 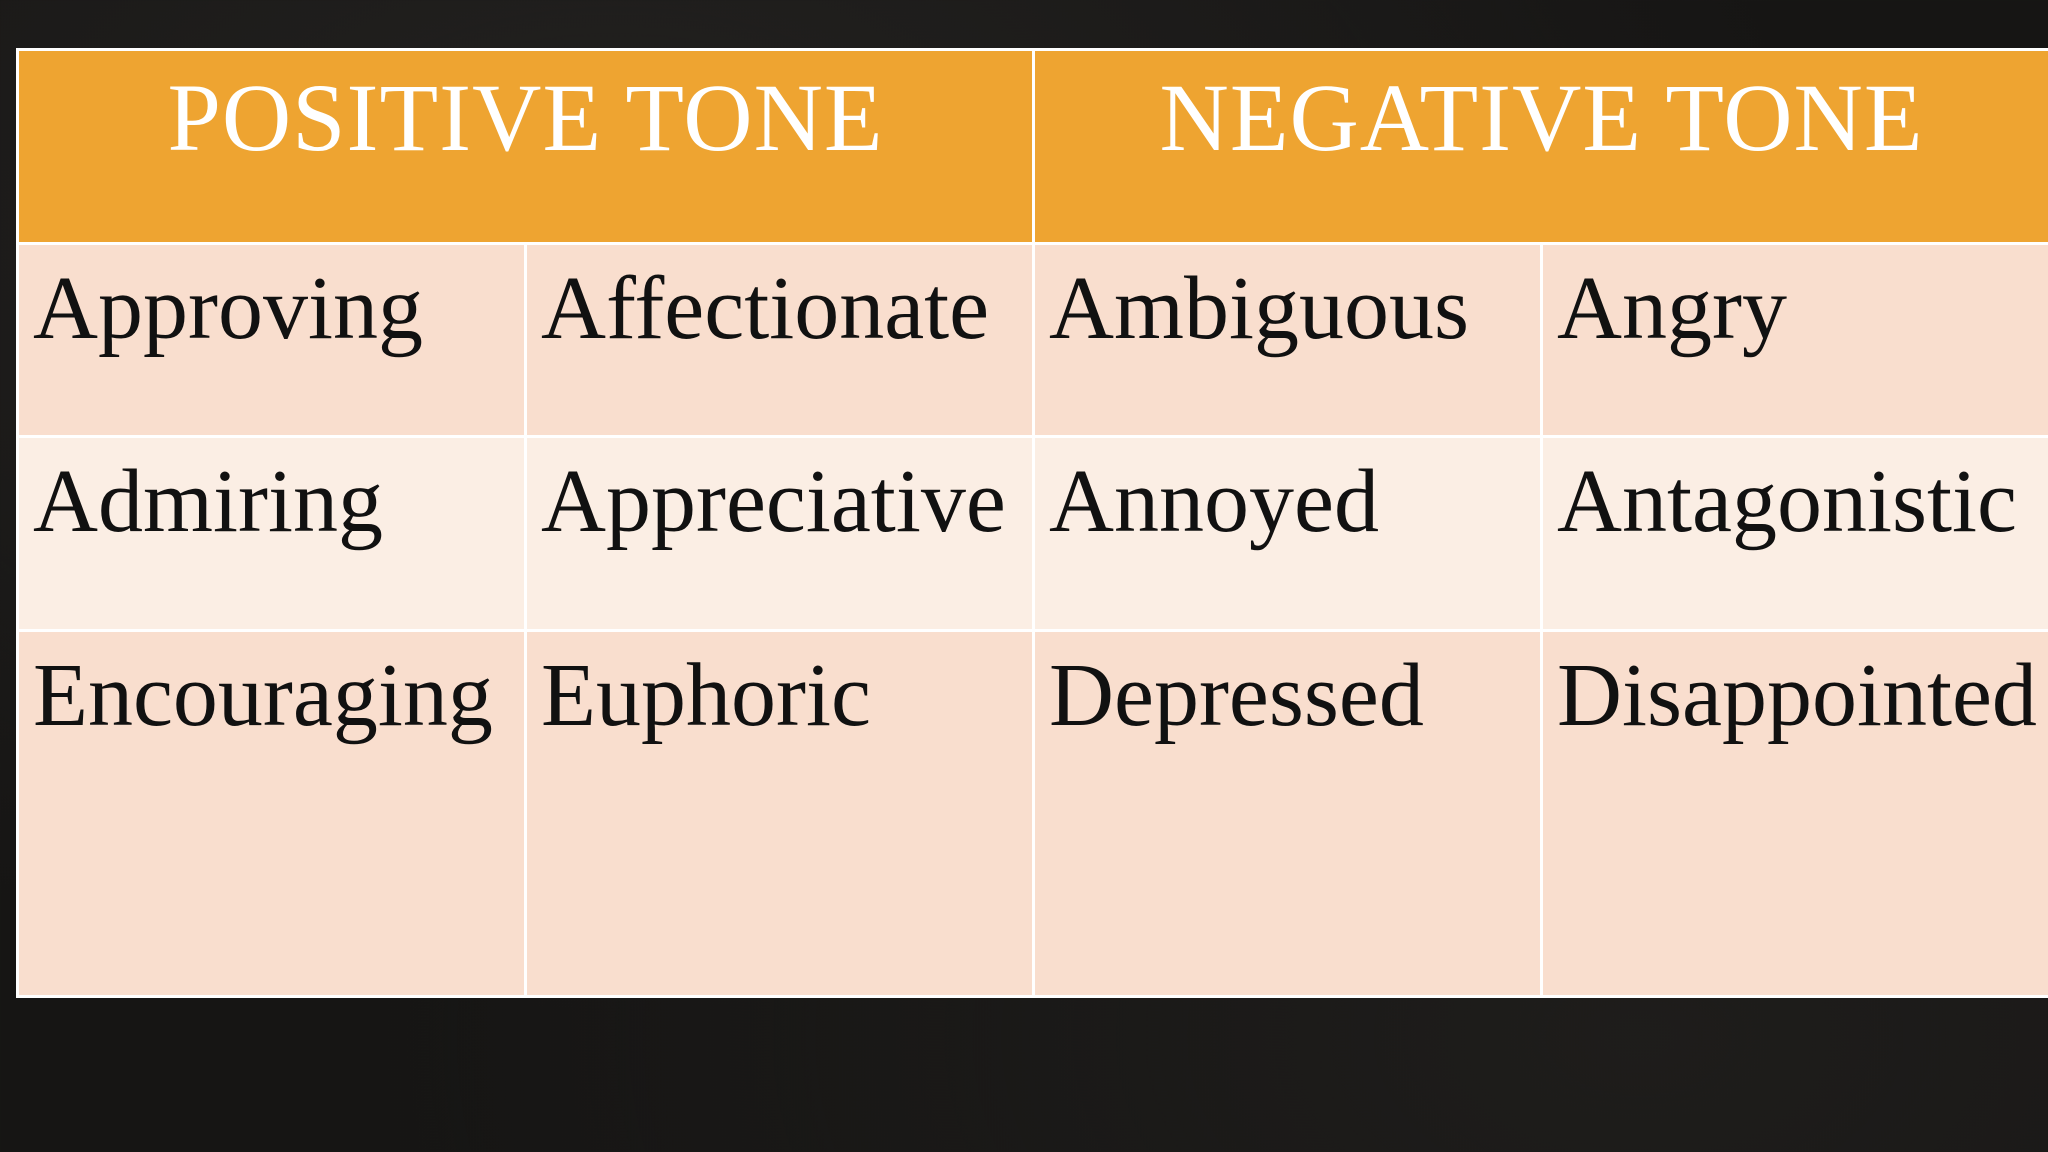 I want to click on table-cell: Ambiguous, so click(x=1287, y=340).